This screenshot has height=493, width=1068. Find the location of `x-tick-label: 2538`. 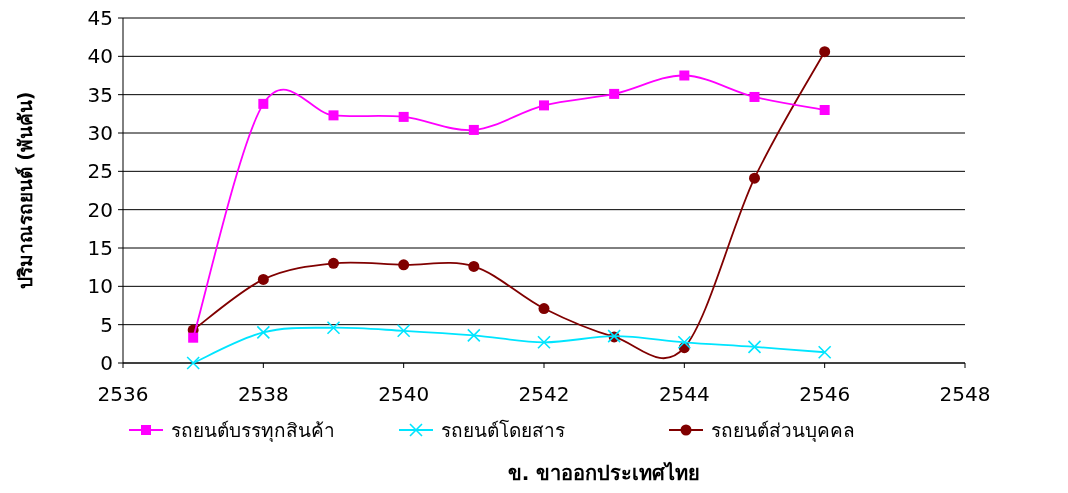

x-tick-label: 2538 is located at coordinates (263, 394).